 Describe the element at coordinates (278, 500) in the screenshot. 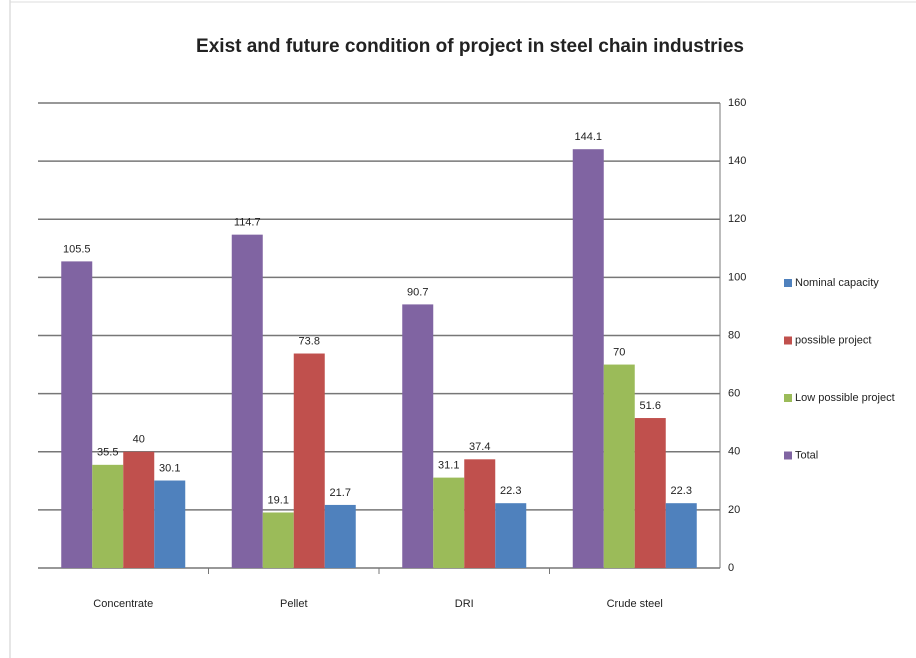

I see `value-label: 19.1` at that location.